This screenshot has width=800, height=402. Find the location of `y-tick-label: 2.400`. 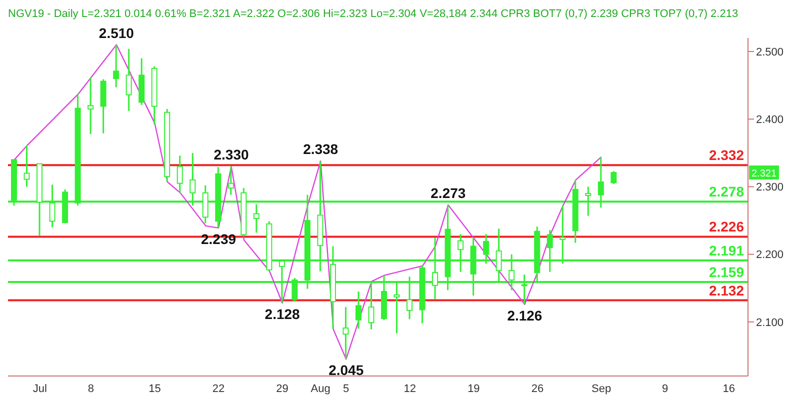

y-tick-label: 2.400 is located at coordinates (770, 120).